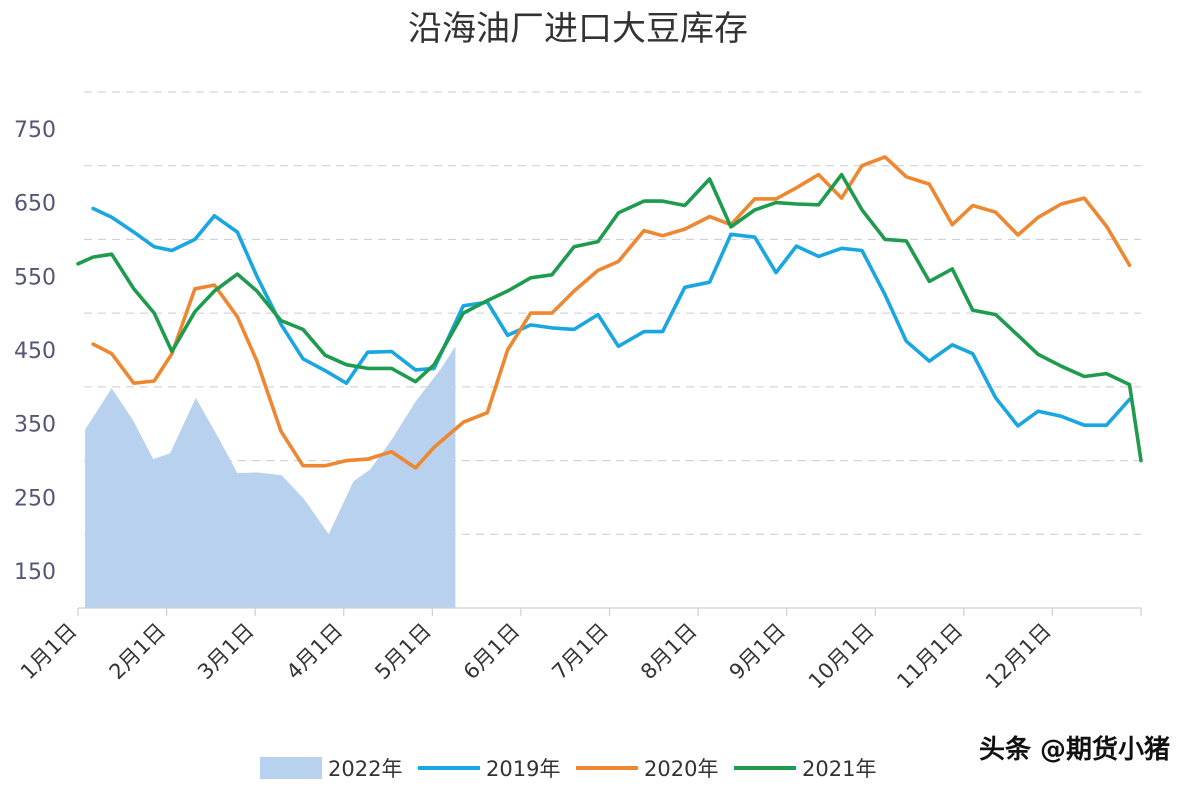 The width and height of the screenshot is (1192, 786). Describe the element at coordinates (681, 769) in the screenshot. I see `legend-label: 2020年` at that location.